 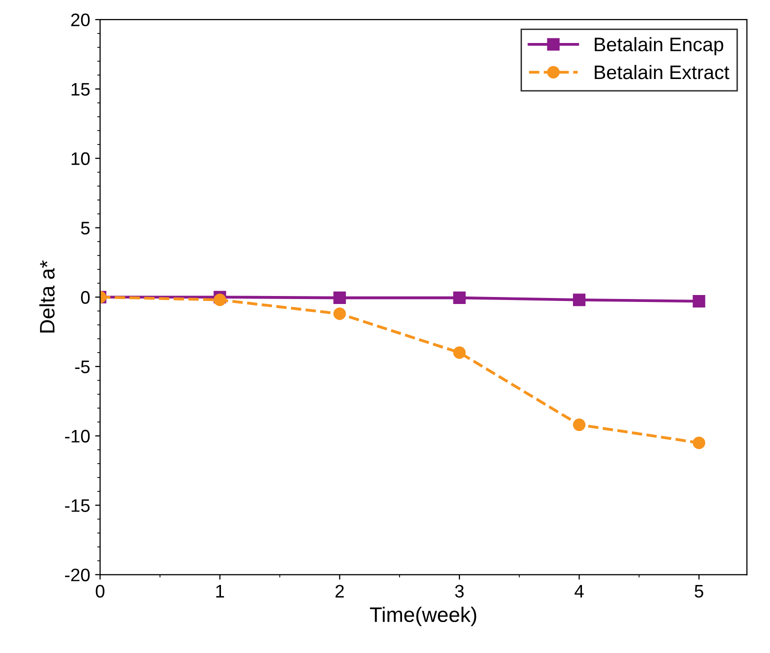 What do you see at coordinates (77, 436) in the screenshot?
I see `y-tick-label: -10` at bounding box center [77, 436].